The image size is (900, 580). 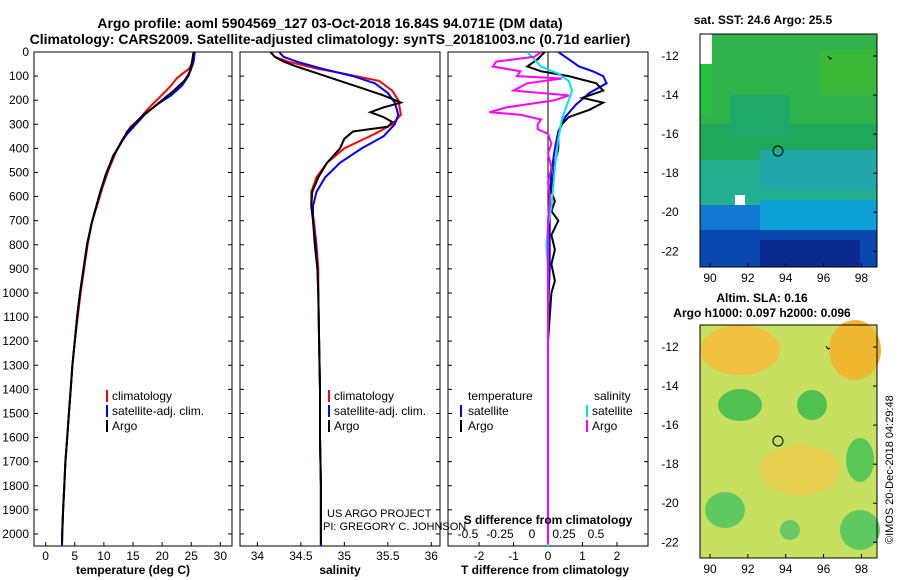 What do you see at coordinates (15, 534) in the screenshot?
I see `pressure-tick-label: 2000` at bounding box center [15, 534].